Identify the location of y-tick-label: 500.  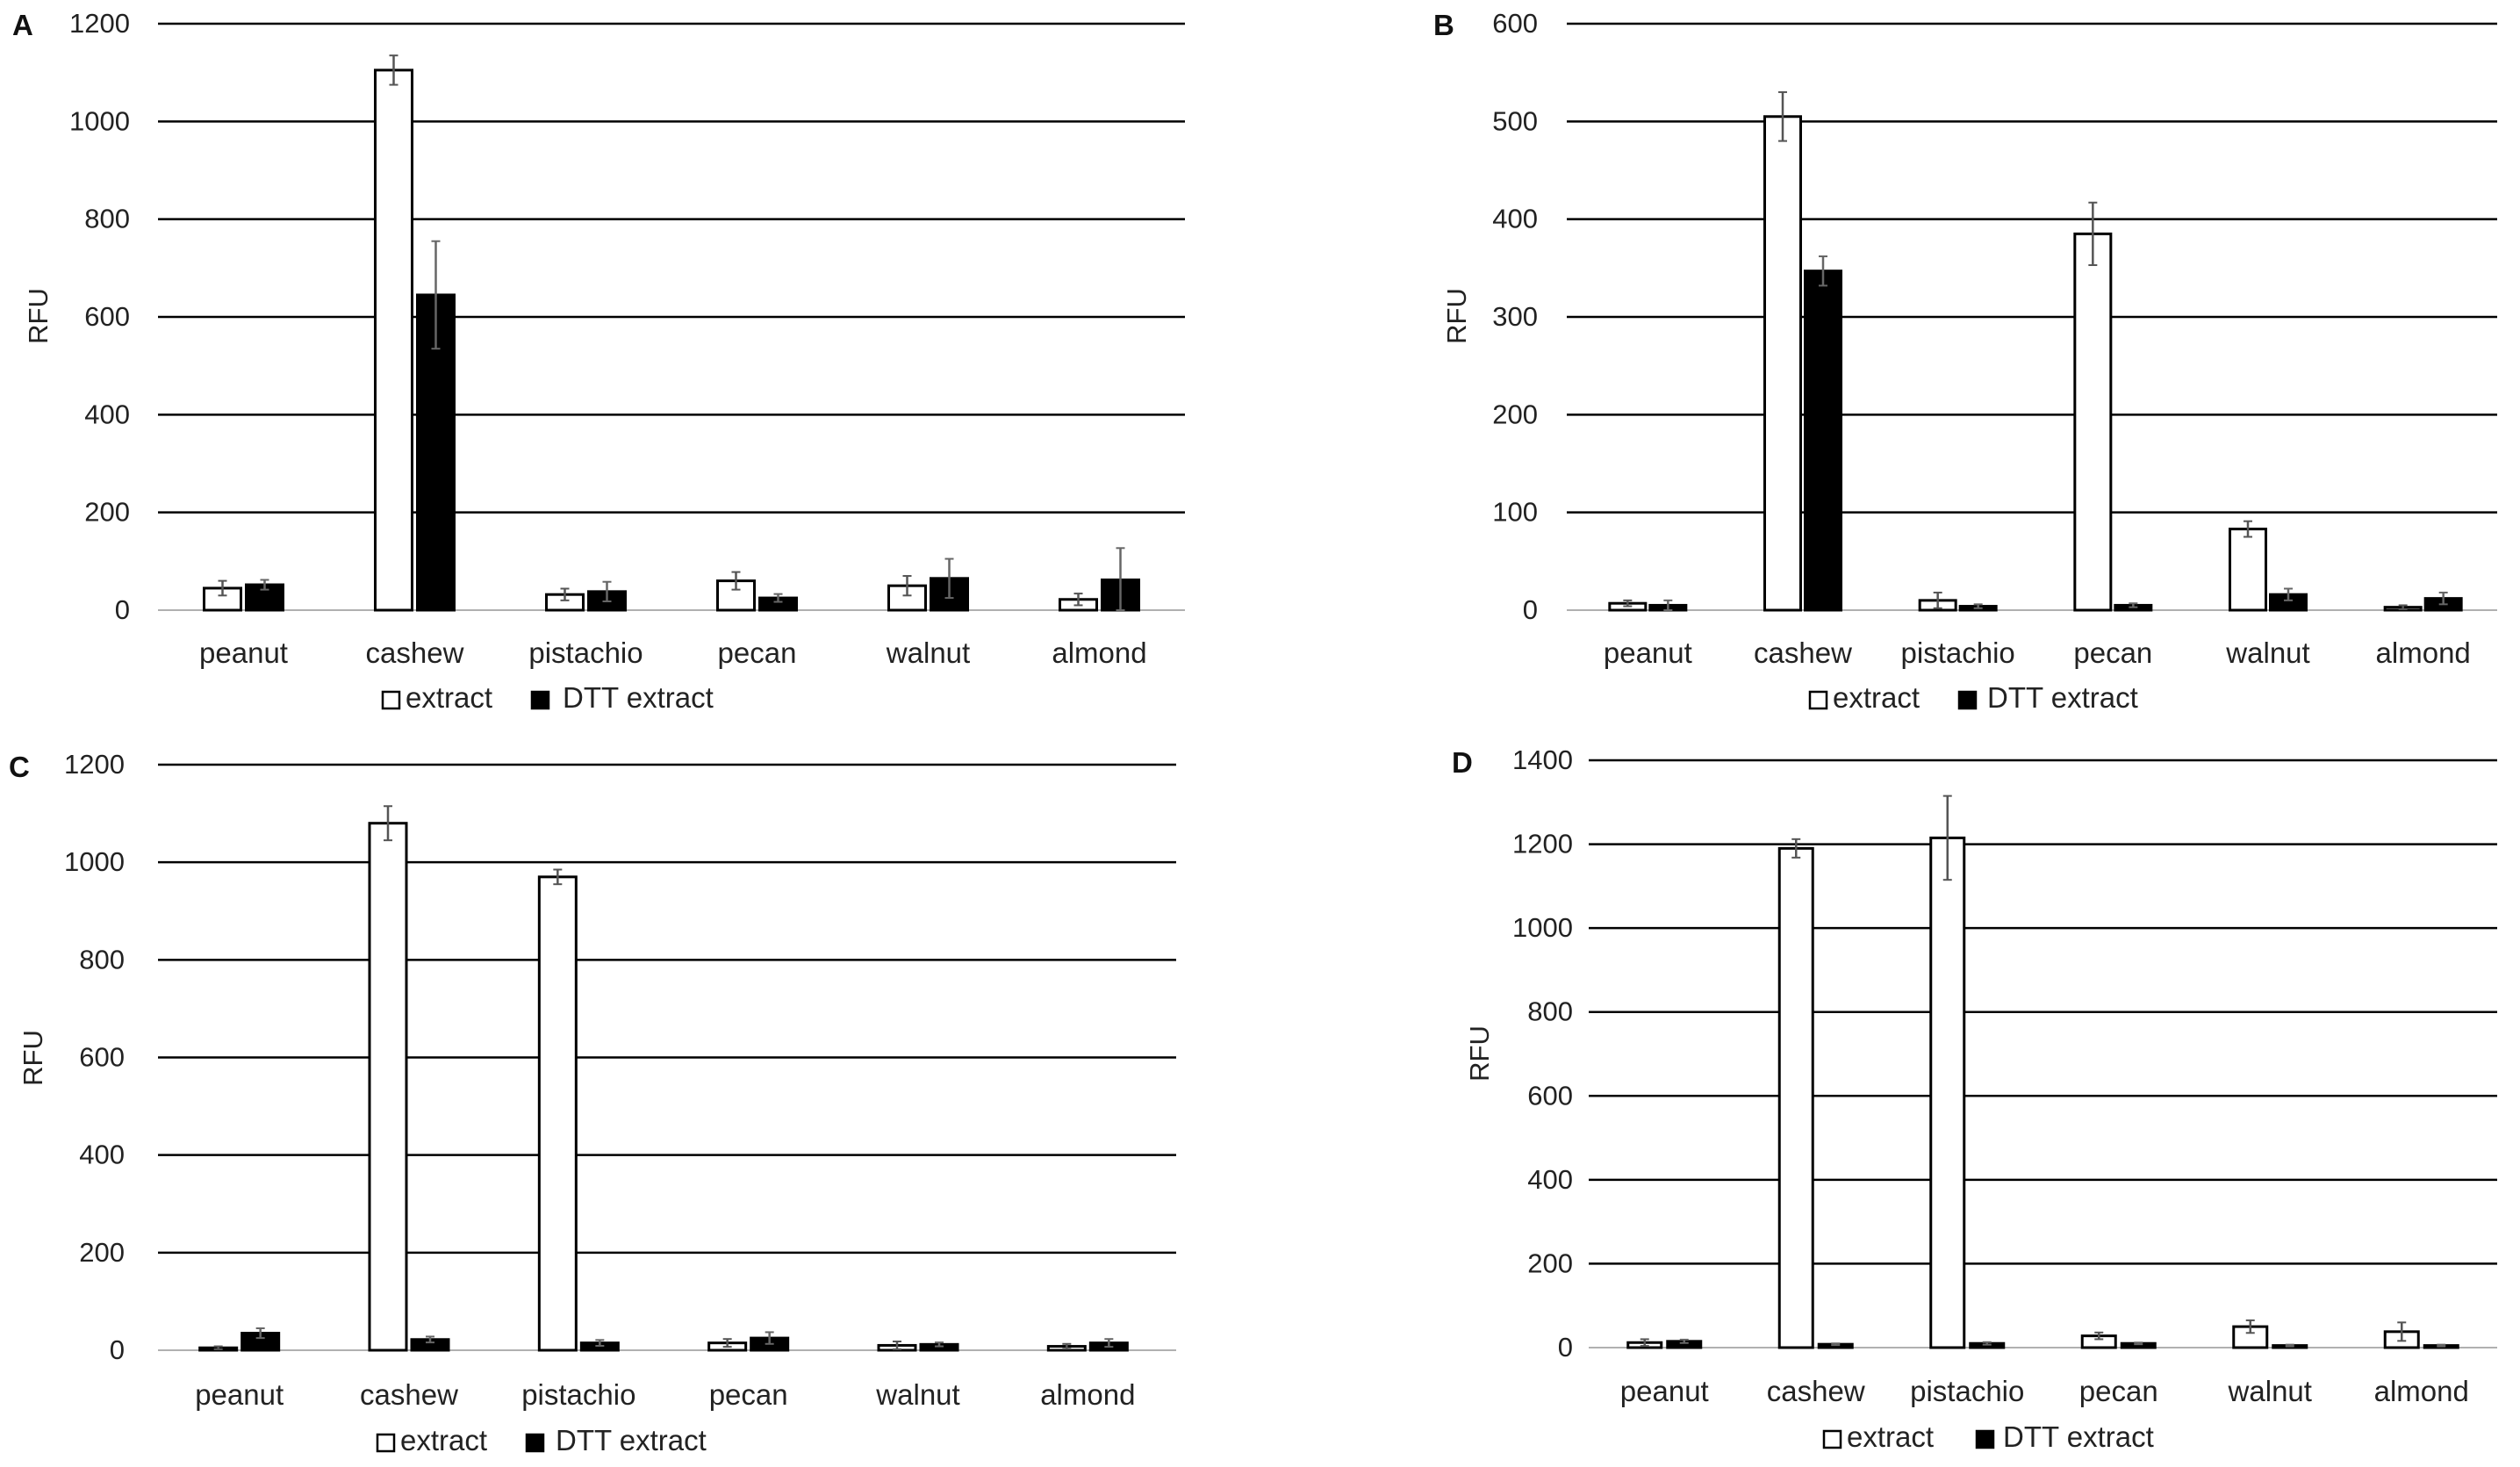
(1515, 120).